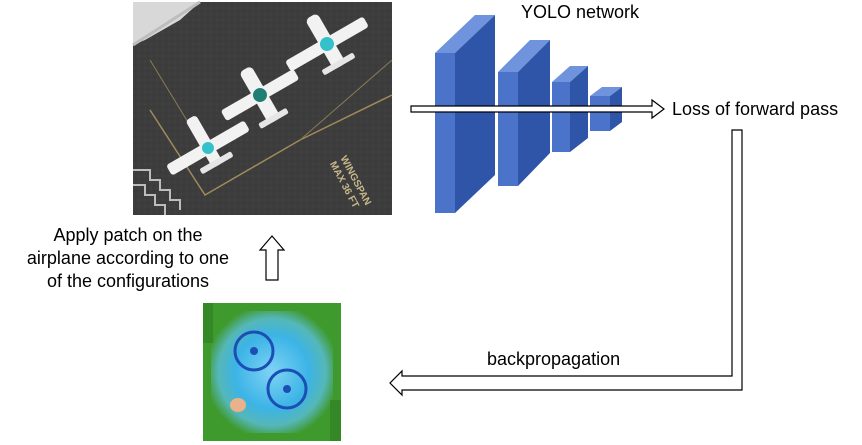 The image size is (862, 445). I want to click on adversarial-patch, so click(272, 372).